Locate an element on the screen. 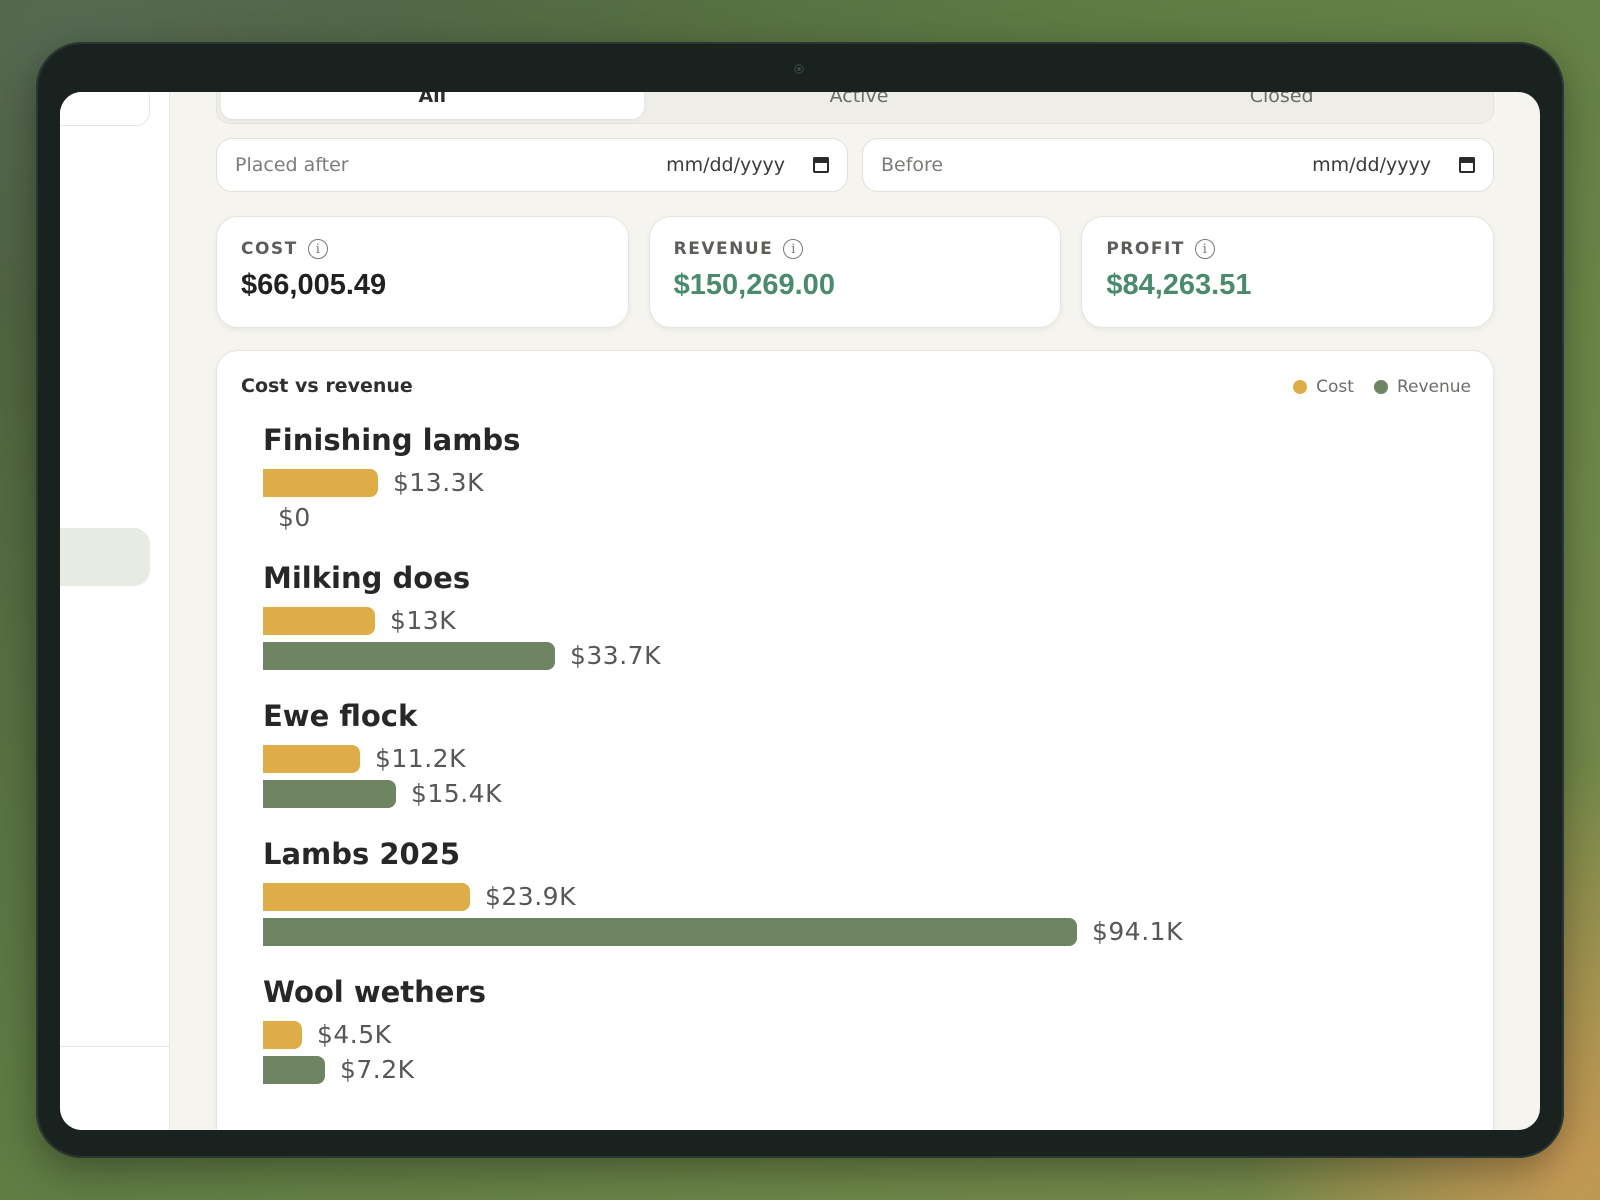  before-label: Before is located at coordinates (912, 165).